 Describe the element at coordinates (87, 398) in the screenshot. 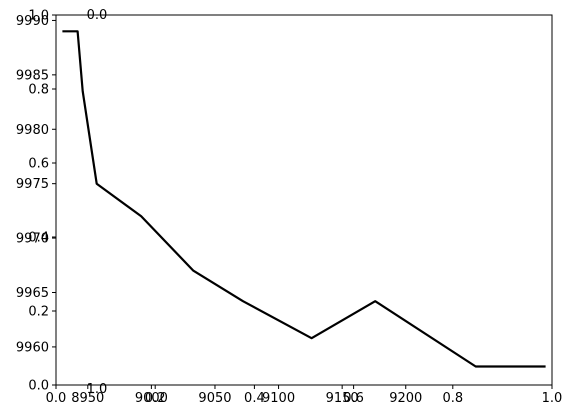

I see `x-tick-label: 8950` at that location.